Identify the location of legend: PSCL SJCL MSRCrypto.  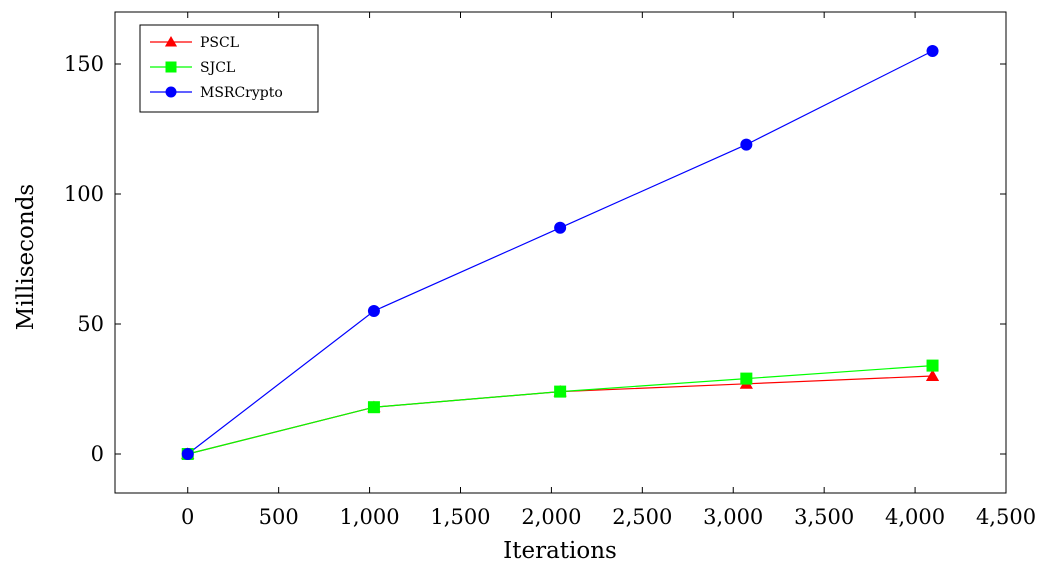
(229, 68).